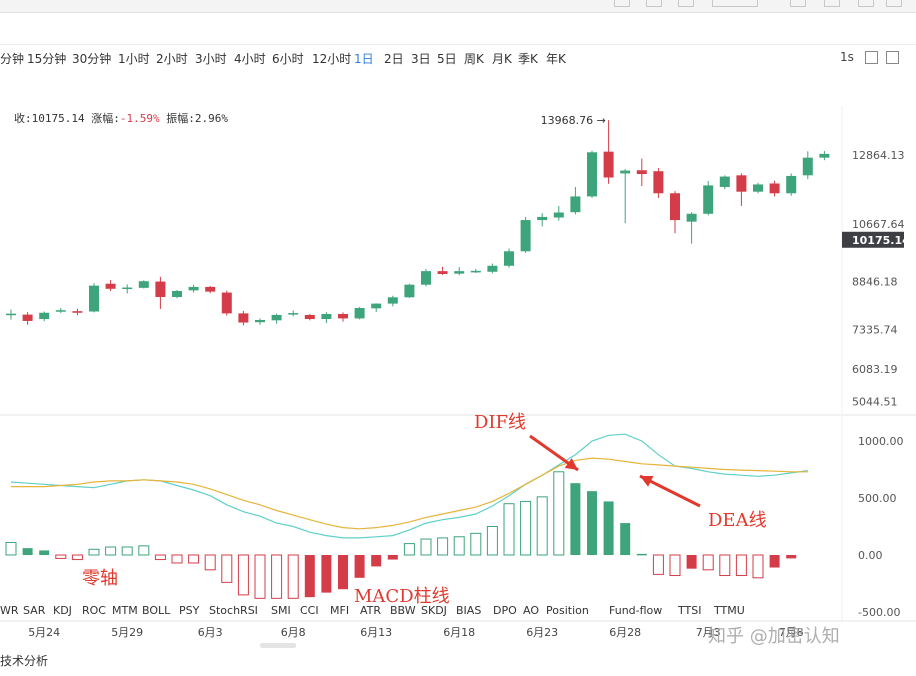 The width and height of the screenshot is (916, 676). What do you see at coordinates (735, 3) in the screenshot?
I see `currency-select` at bounding box center [735, 3].